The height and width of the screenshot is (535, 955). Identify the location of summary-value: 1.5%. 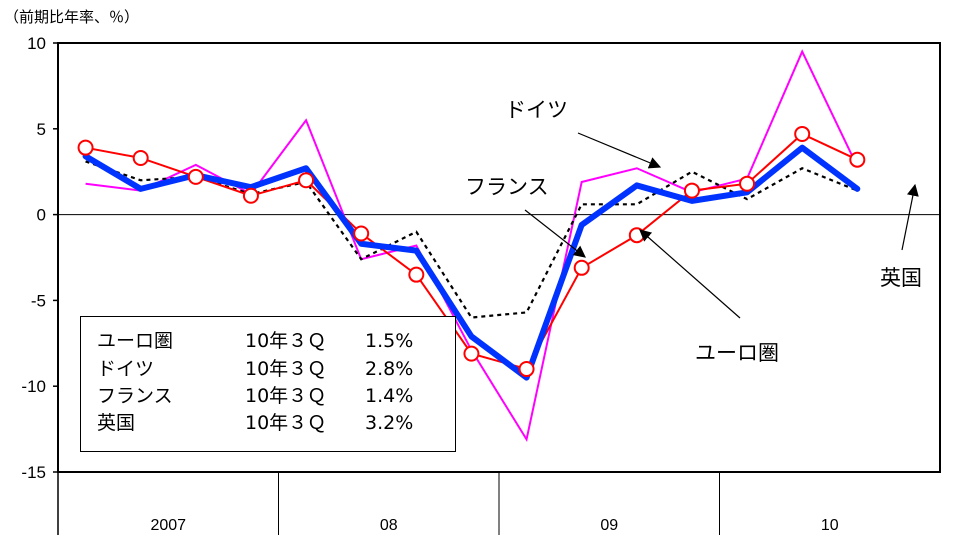
(389, 341).